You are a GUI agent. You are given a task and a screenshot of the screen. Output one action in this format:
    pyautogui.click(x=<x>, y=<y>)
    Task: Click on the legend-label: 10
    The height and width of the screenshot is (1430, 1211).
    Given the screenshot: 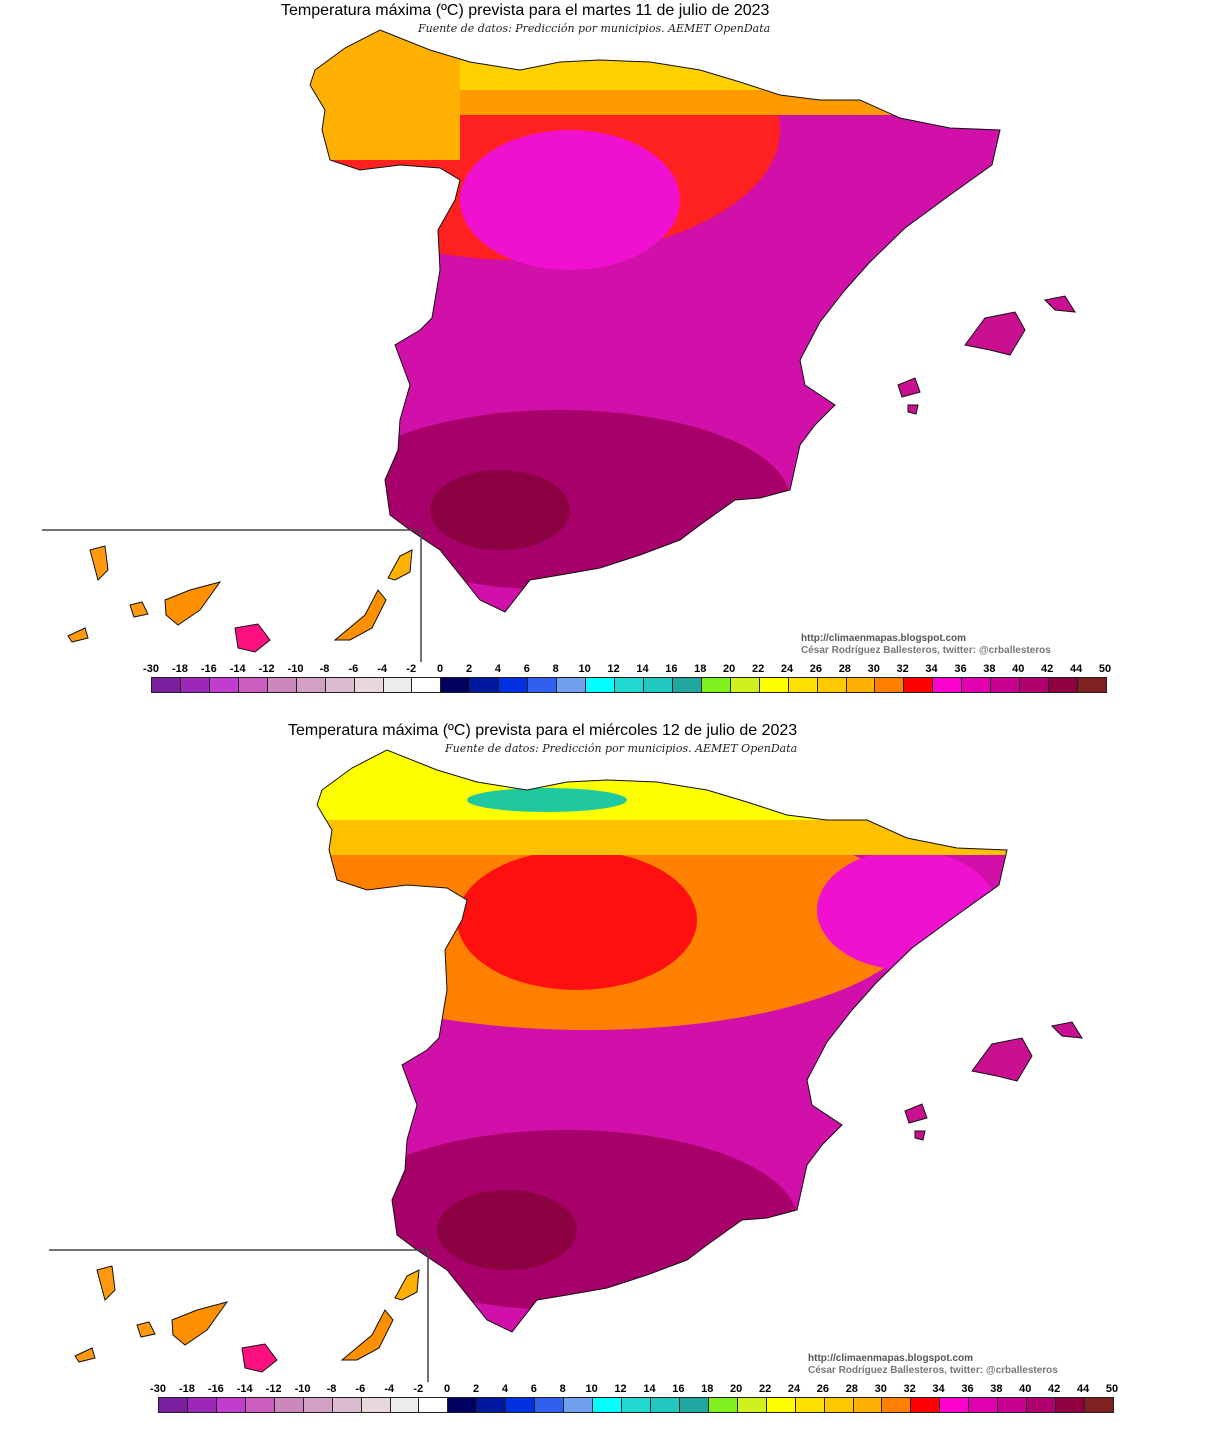 What is the action you would take?
    pyautogui.click(x=584, y=669)
    